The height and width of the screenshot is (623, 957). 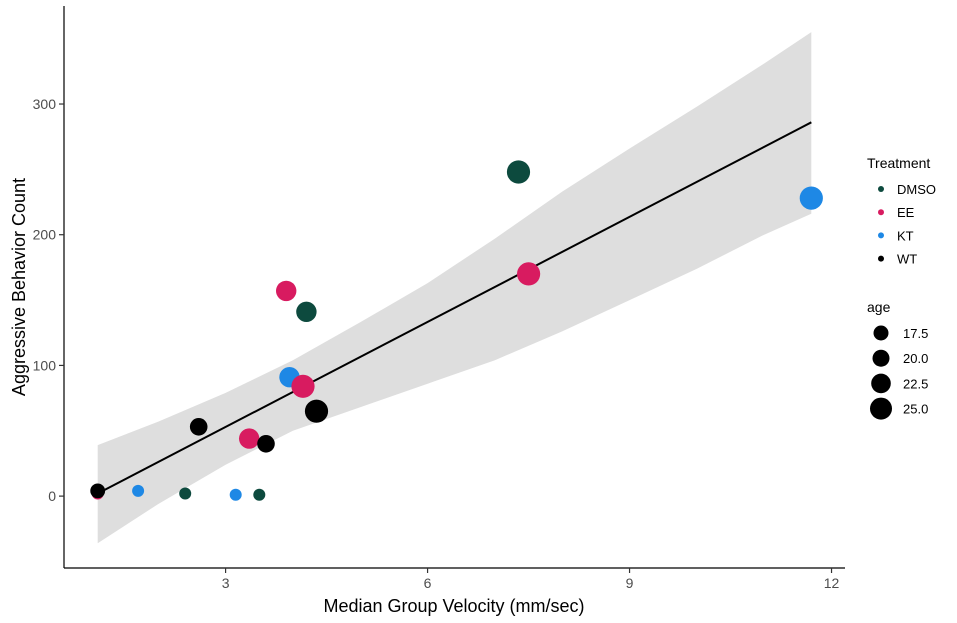 I want to click on legend-label-ee: EE, so click(x=906, y=212).